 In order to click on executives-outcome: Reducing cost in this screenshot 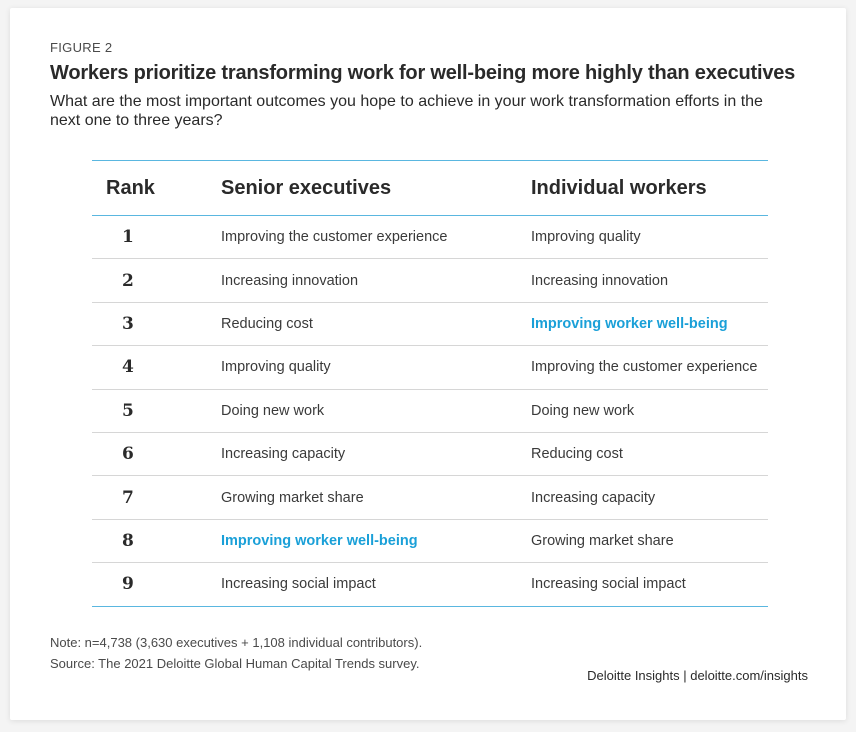, I will do `click(267, 323)`.